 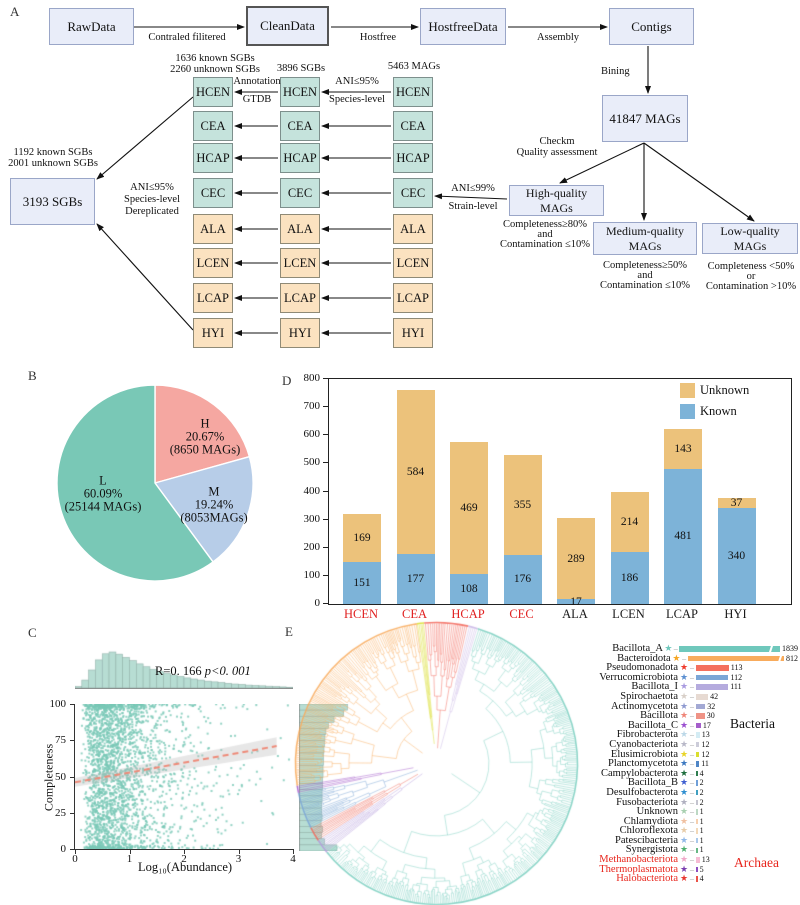 I want to click on bar-category-HCAP: HCAP, so click(x=468, y=614).